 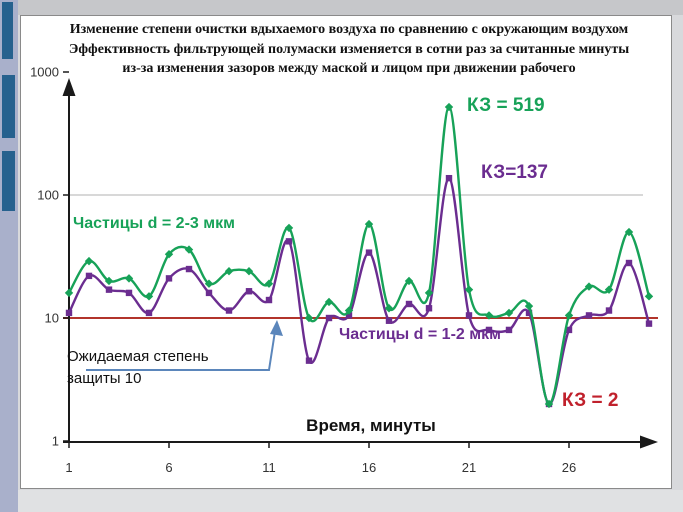 What do you see at coordinates (168, 467) in the screenshot?
I see `x-tick-label: 6` at bounding box center [168, 467].